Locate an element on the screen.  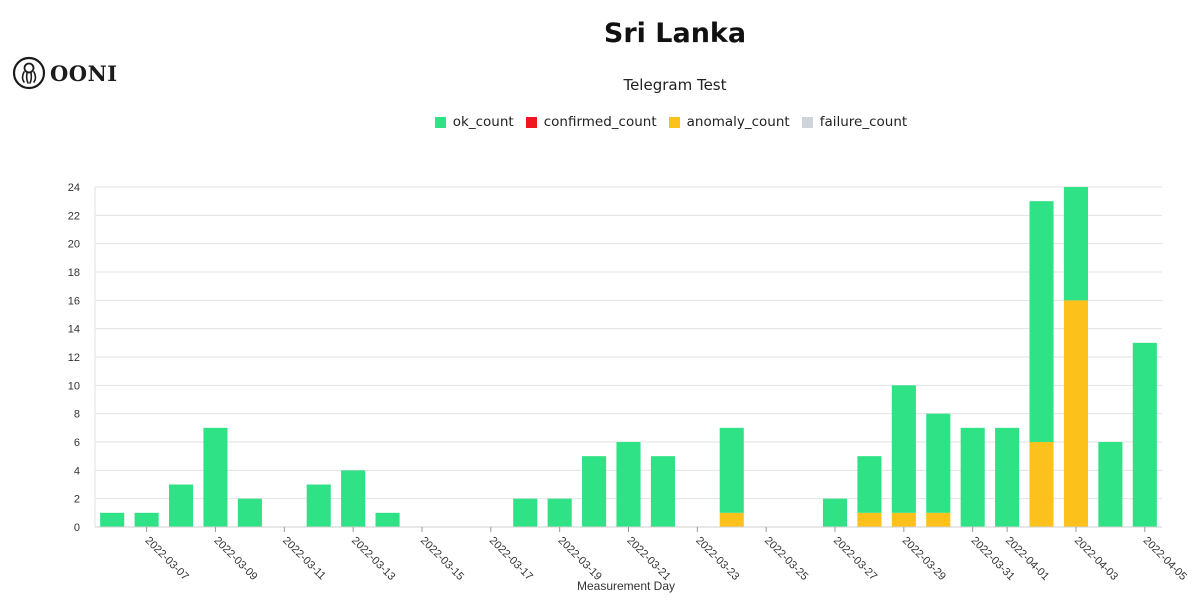
y-tick-label: 10 is located at coordinates (74, 386).